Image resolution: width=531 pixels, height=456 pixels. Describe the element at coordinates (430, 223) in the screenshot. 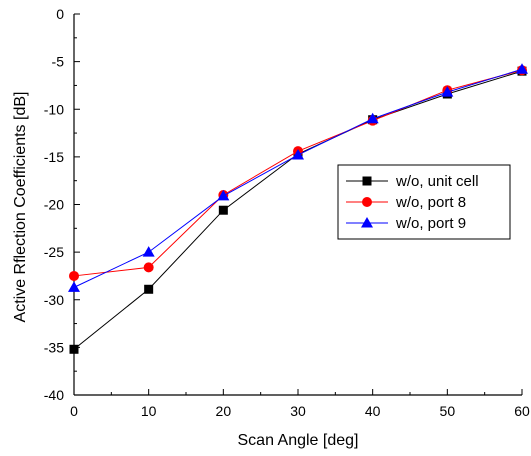

I see `legend-label: w/o, port 9` at that location.